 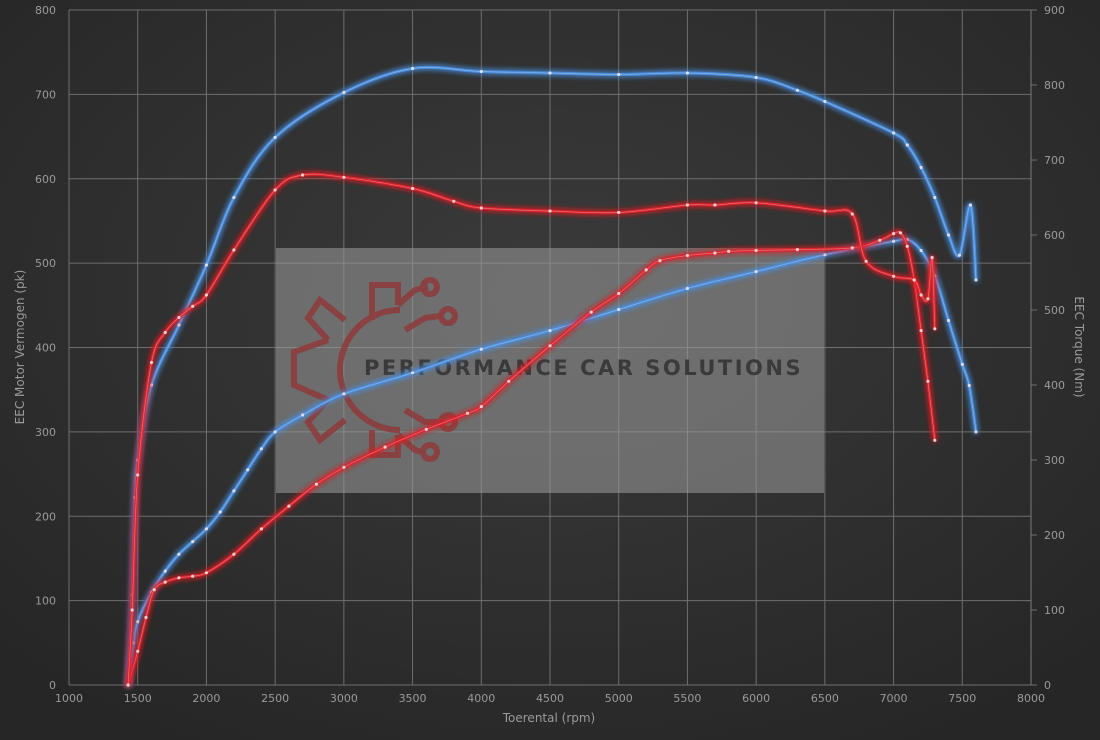 What do you see at coordinates (481, 698) in the screenshot?
I see `x-tick-label: 4000` at bounding box center [481, 698].